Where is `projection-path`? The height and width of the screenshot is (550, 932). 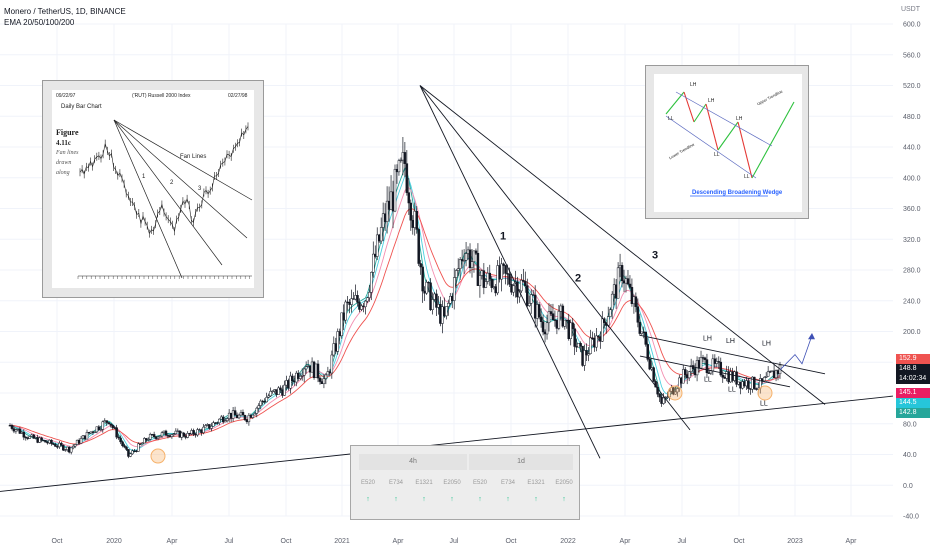 projection-path is located at coordinates (796, 353).